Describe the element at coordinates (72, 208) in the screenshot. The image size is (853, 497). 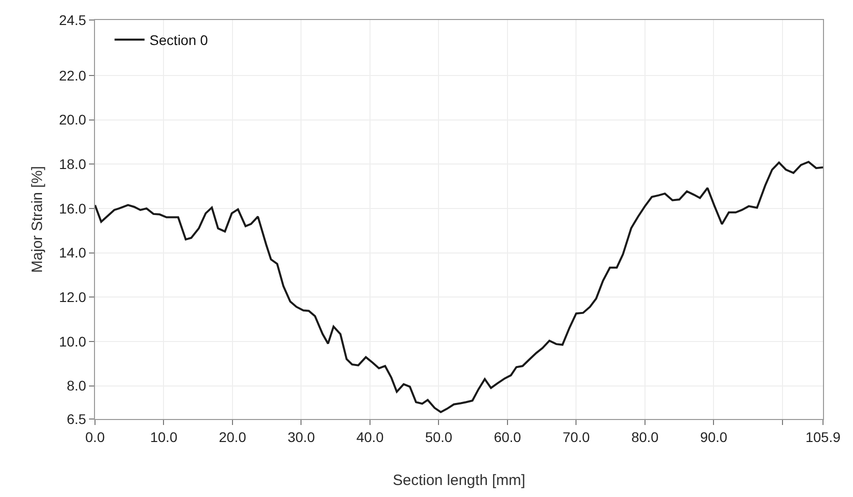
I see `y-tick-label: 16.0` at that location.